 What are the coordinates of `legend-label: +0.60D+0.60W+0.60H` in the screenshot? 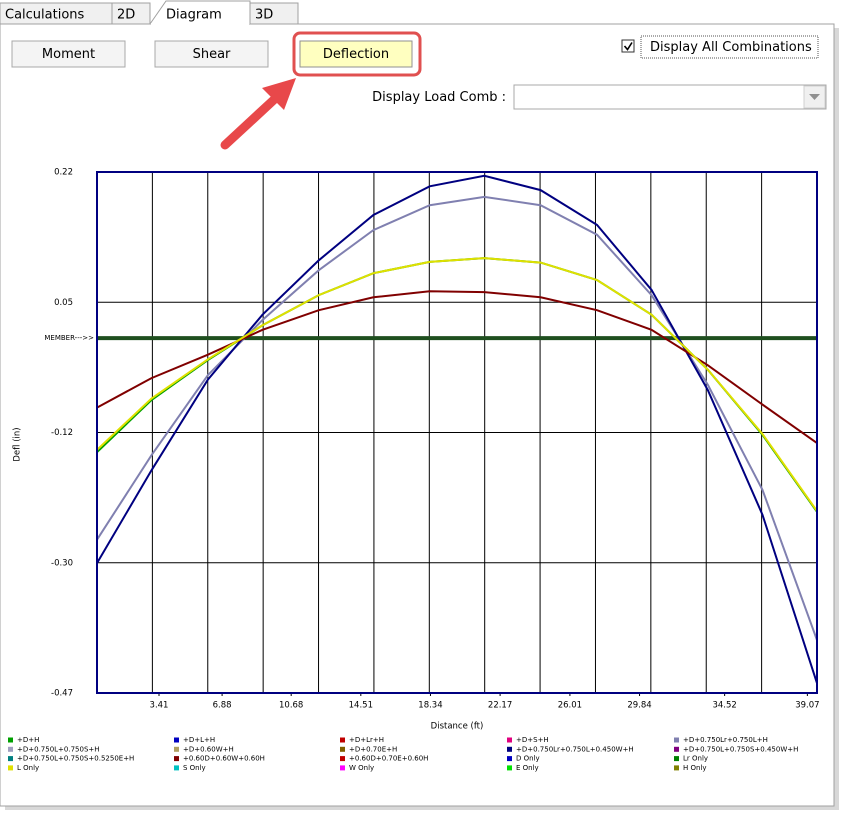 It's located at (224, 759).